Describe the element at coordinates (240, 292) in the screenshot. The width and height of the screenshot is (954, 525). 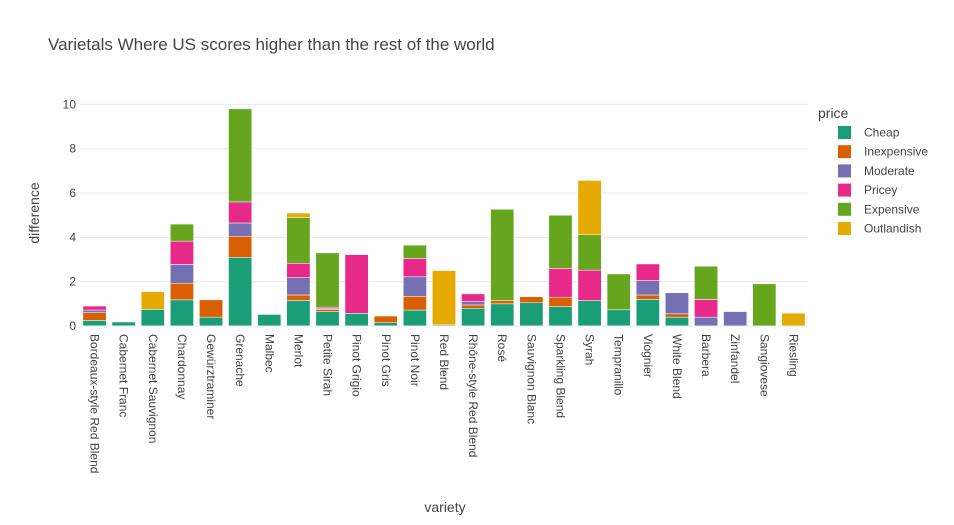
I see `bar-cheap-grenache` at that location.